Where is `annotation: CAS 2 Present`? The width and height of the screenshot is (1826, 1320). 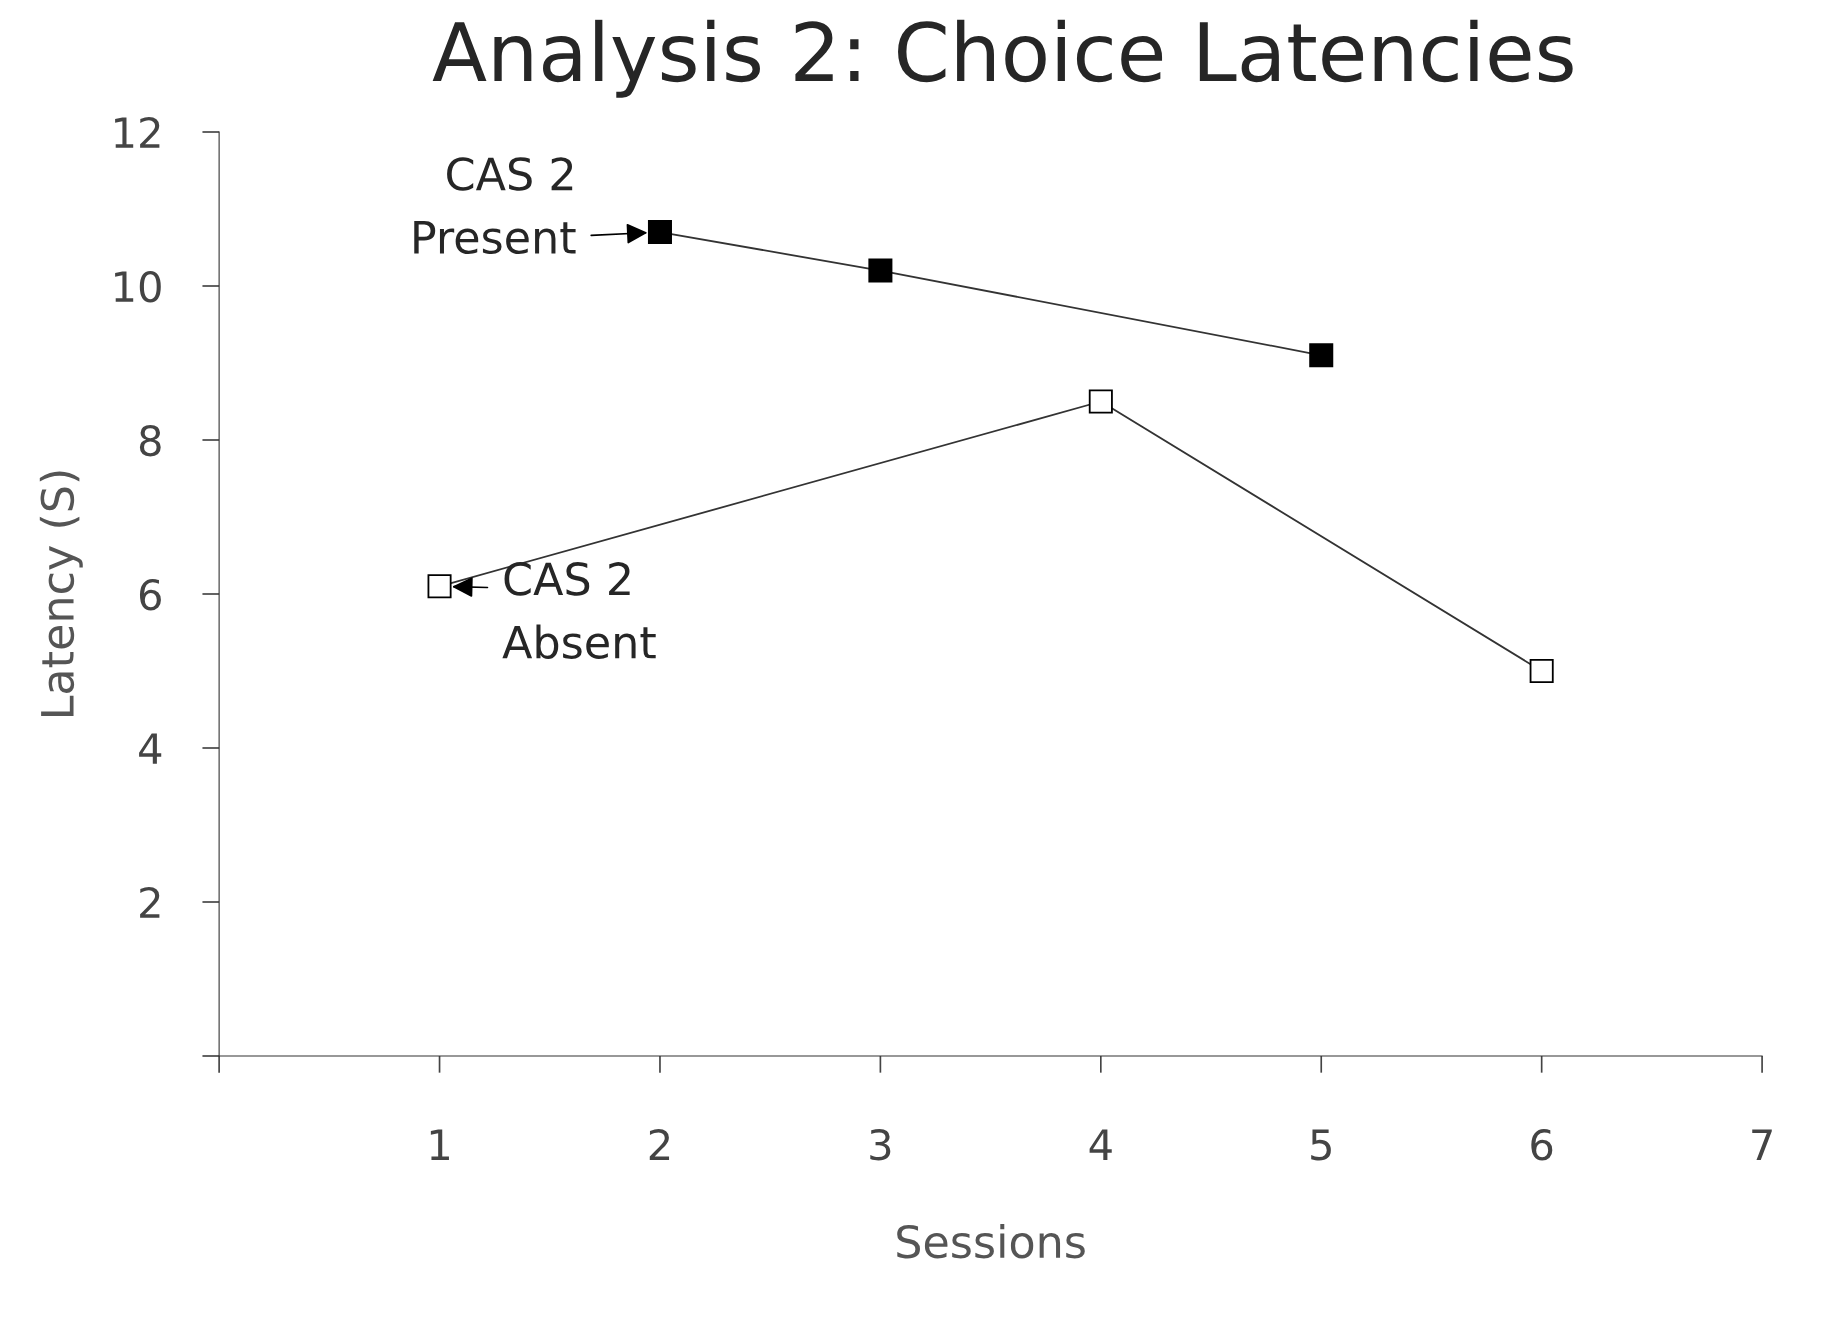
annotation: CAS 2 Present is located at coordinates (495, 206).